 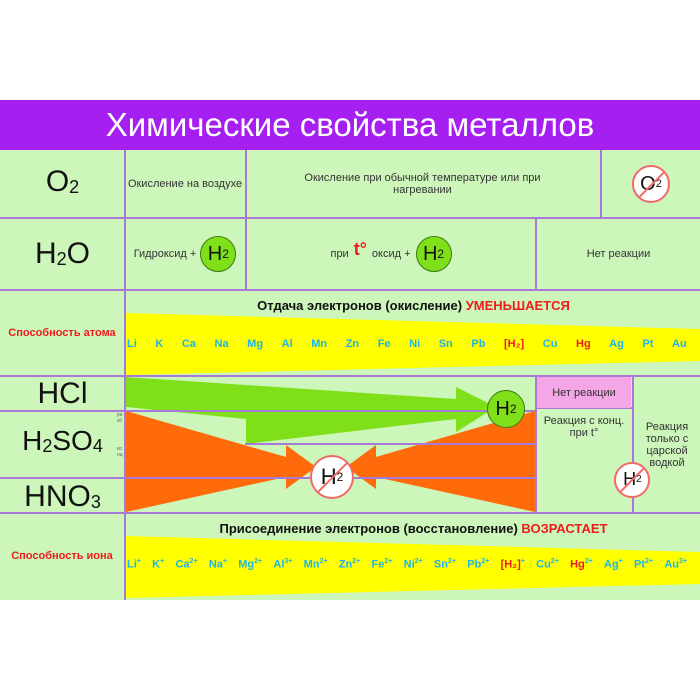 I want to click on ion-1: K+, so click(x=158, y=564).